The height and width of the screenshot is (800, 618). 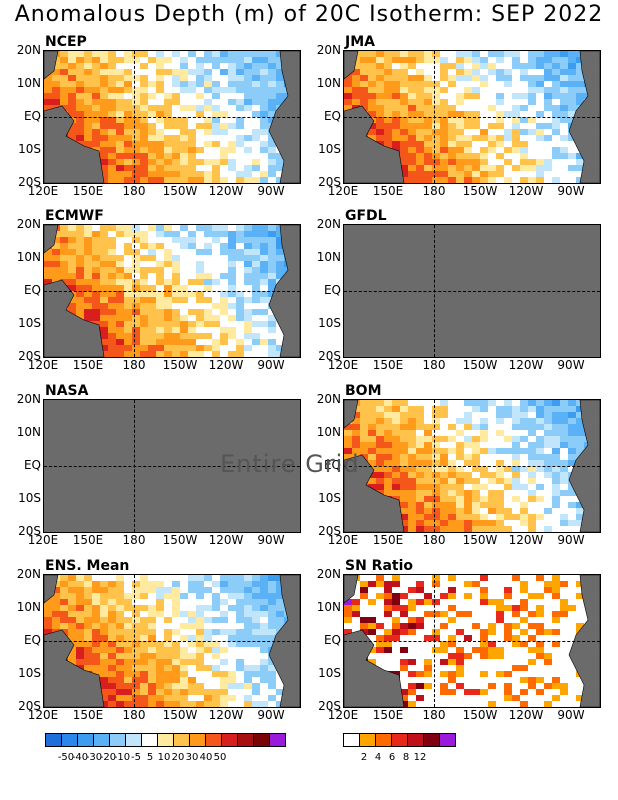 I want to click on anomaly-colorbar, so click(x=165, y=740).